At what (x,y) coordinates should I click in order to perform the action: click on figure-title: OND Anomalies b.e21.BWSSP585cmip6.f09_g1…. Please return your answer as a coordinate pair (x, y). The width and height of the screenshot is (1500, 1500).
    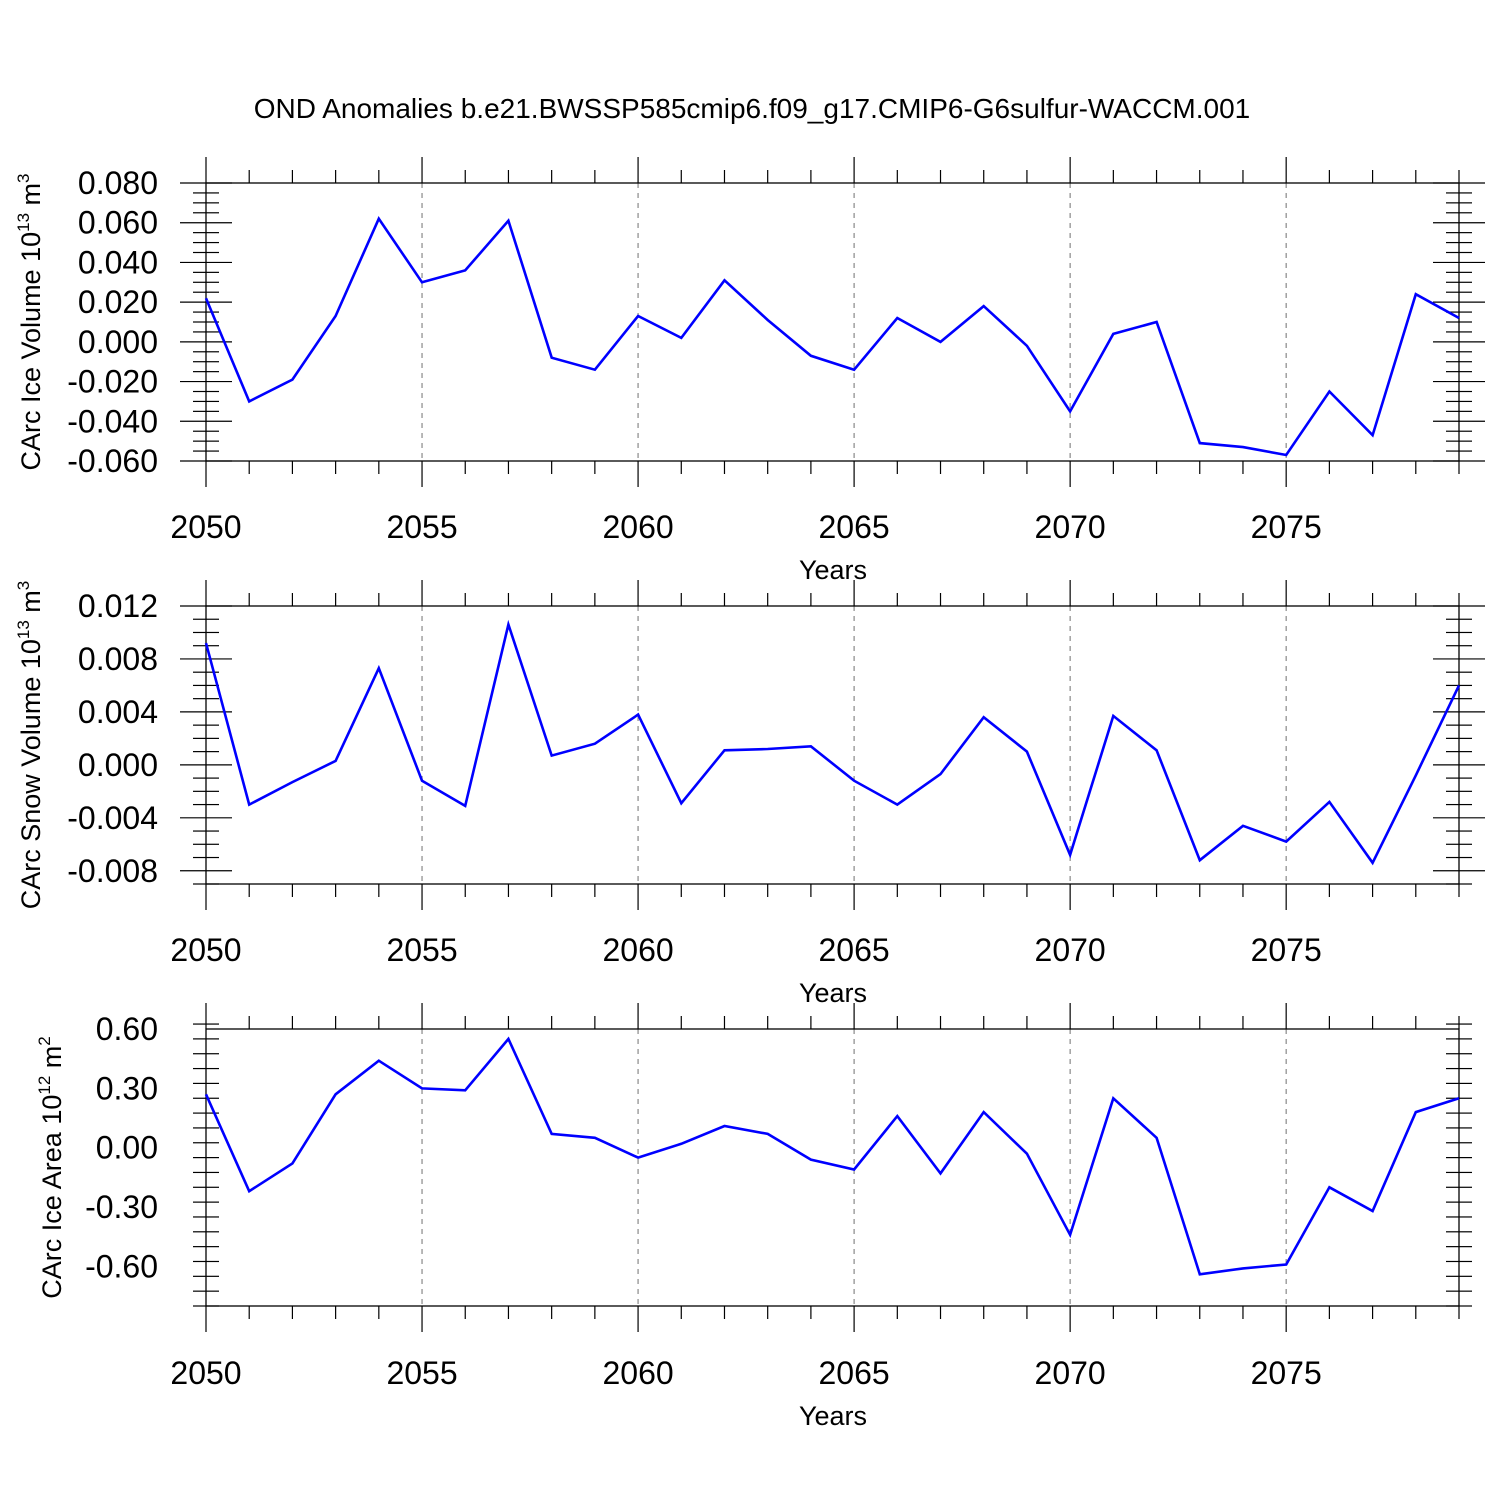
    Looking at the image, I should click on (752, 108).